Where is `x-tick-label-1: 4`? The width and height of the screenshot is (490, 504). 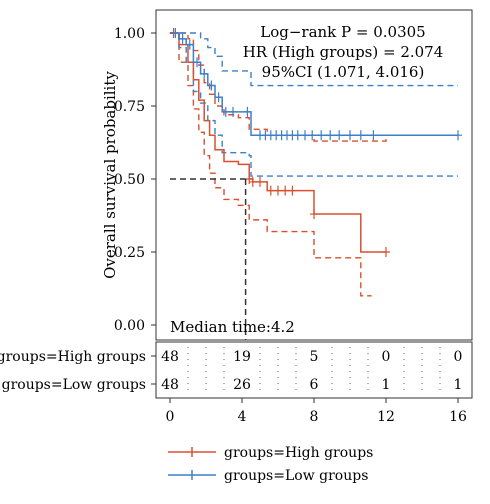 x-tick-label-1: 4 is located at coordinates (242, 417).